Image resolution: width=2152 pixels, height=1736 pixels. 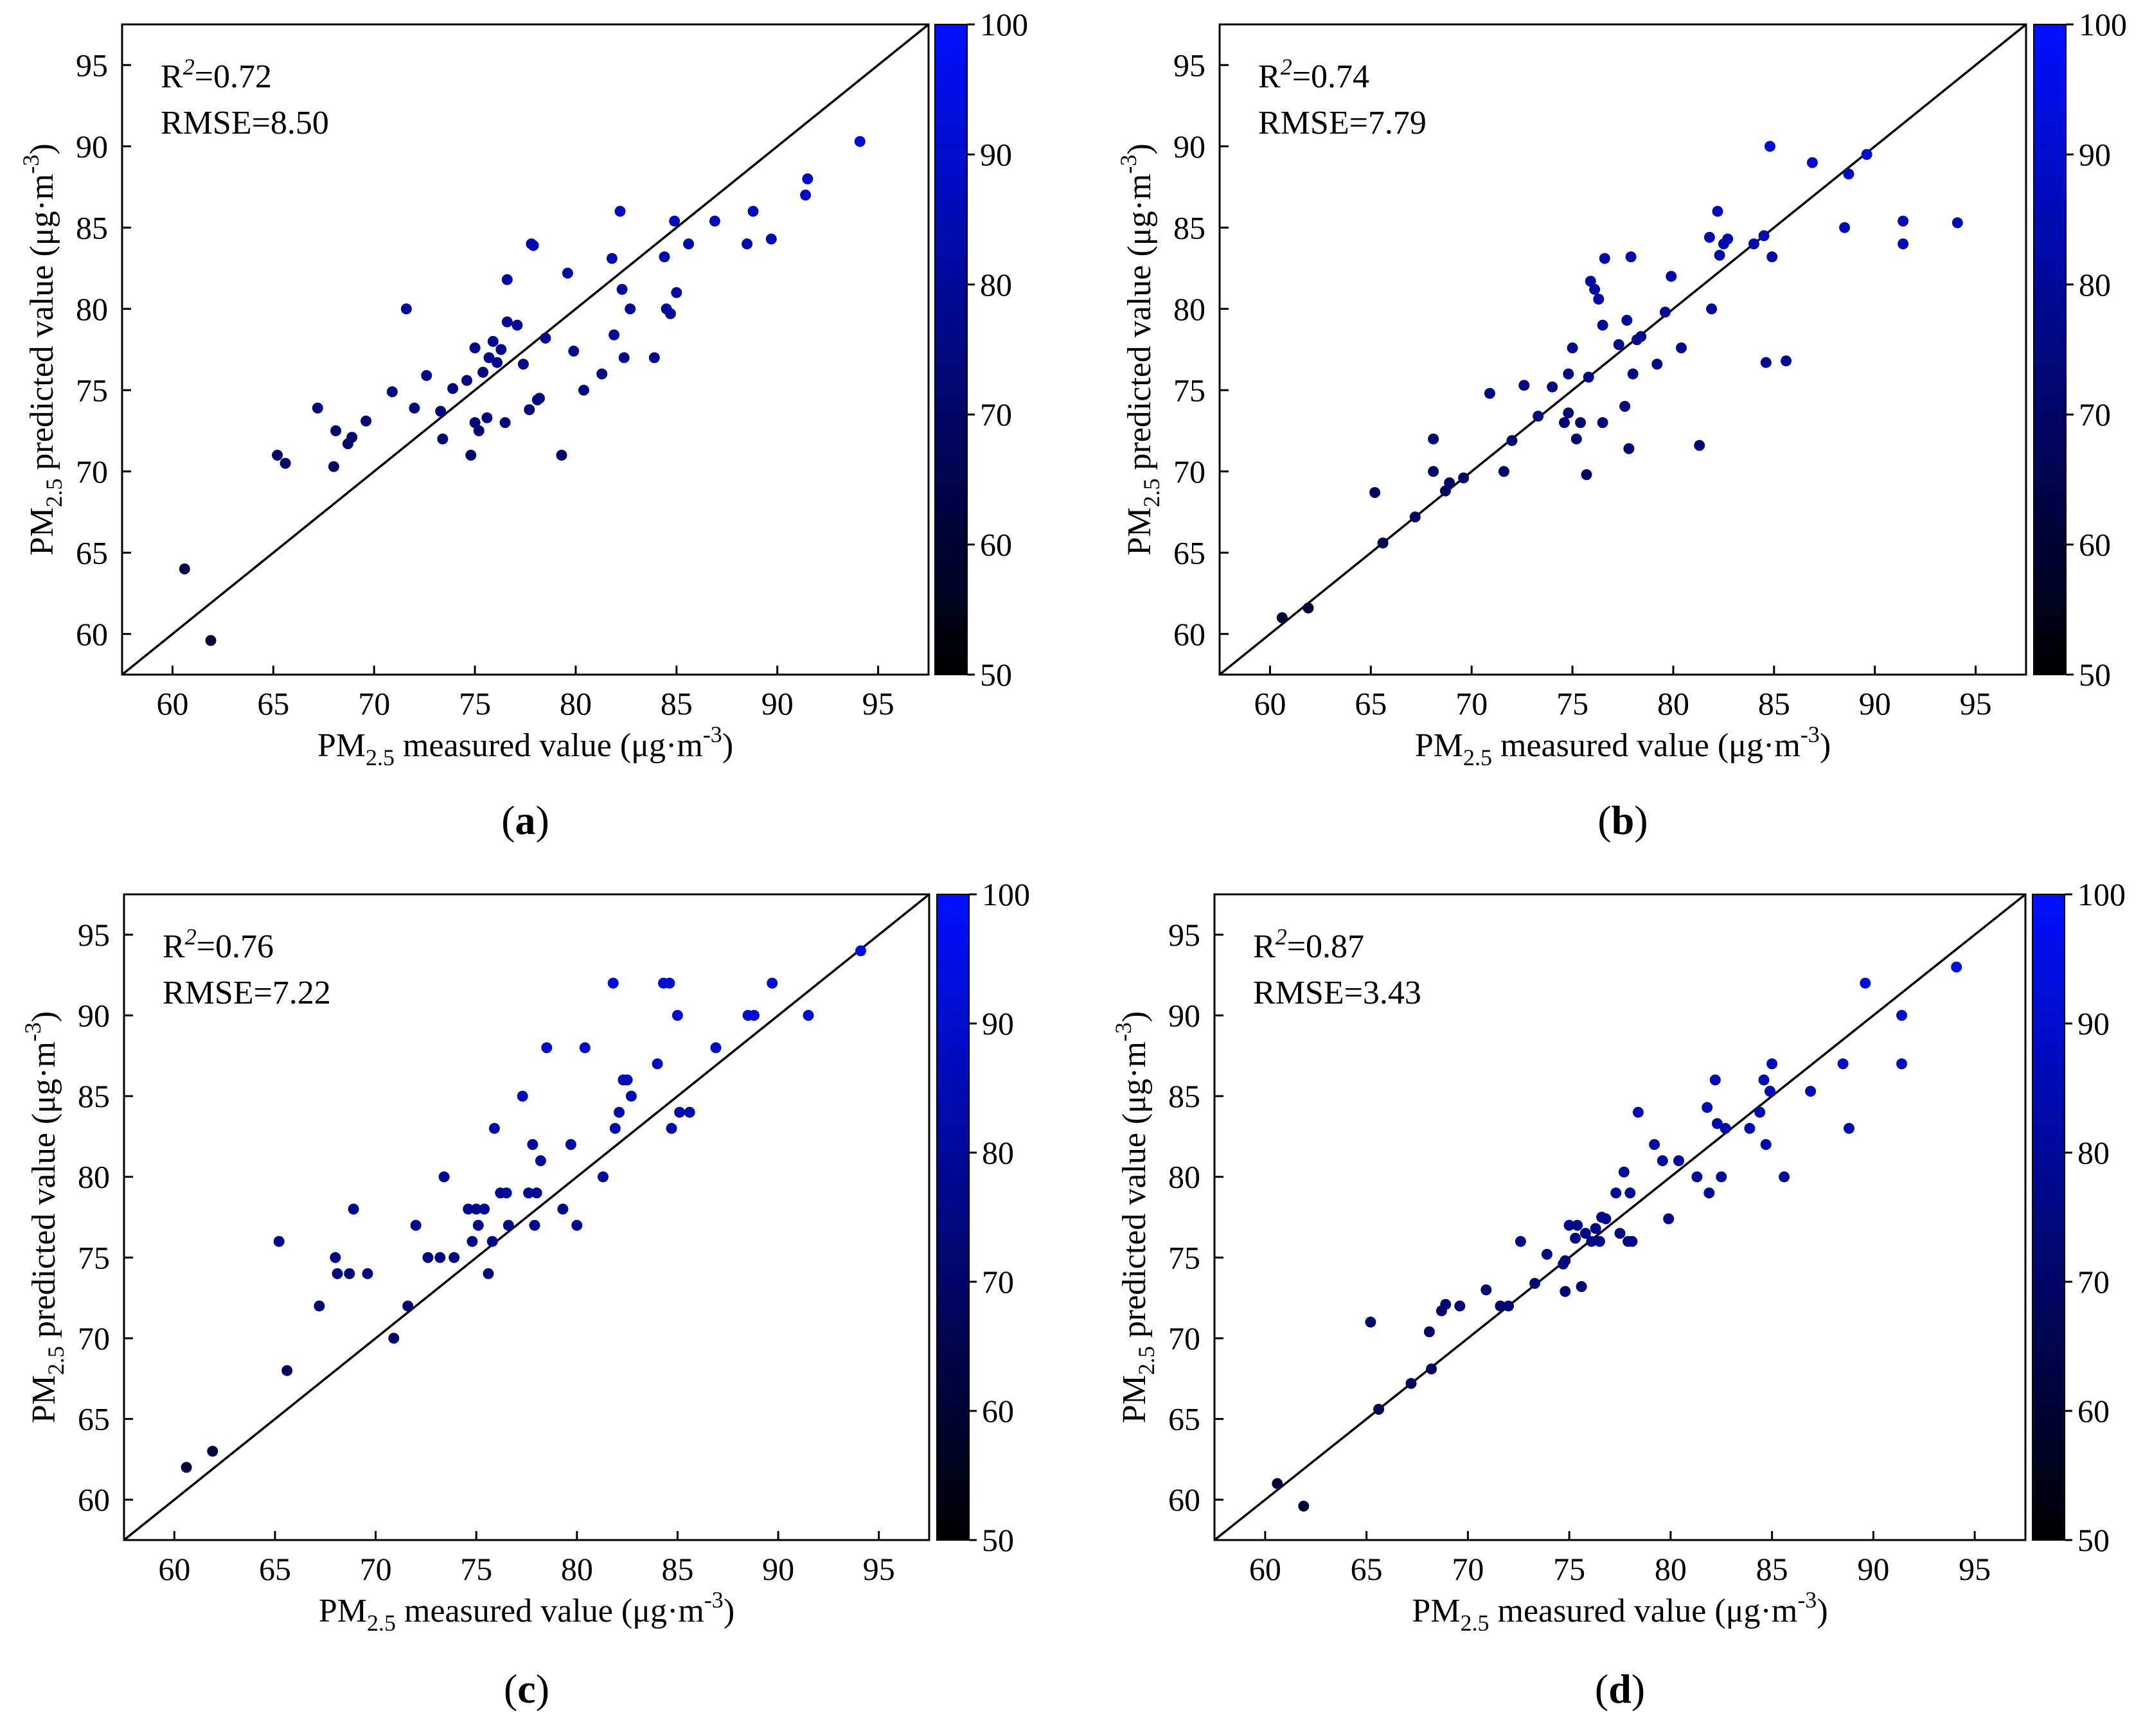 What do you see at coordinates (1622, 820) in the screenshot?
I see `panel-label: (b)` at bounding box center [1622, 820].